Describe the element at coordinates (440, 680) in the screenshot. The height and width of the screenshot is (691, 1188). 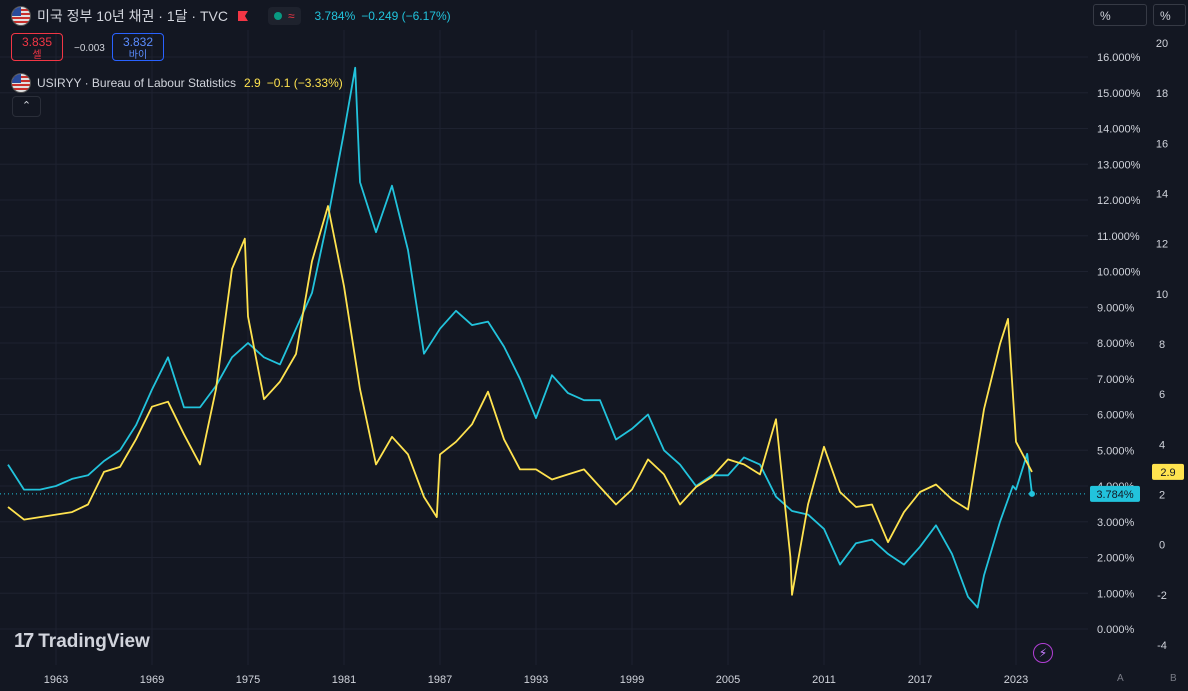
I see `x-axis-tick-label: 1987` at that location.